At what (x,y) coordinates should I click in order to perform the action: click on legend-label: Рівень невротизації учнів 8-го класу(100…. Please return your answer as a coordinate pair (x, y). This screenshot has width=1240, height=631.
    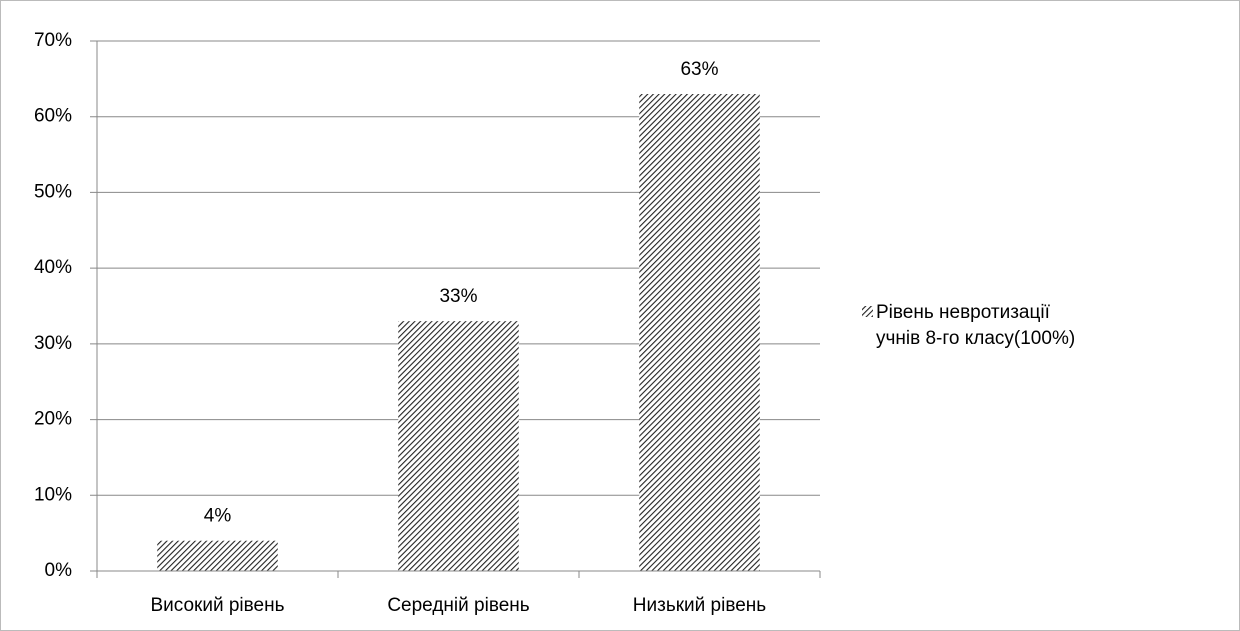
    Looking at the image, I should click on (976, 325).